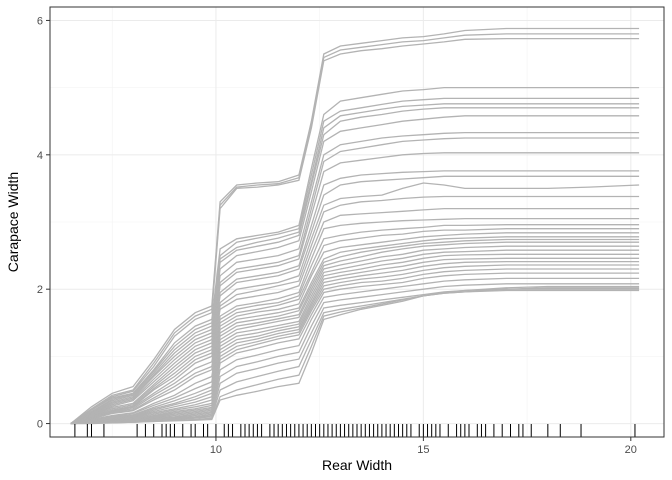  Describe the element at coordinates (40, 156) in the screenshot. I see `y-tick-label: 4` at that location.